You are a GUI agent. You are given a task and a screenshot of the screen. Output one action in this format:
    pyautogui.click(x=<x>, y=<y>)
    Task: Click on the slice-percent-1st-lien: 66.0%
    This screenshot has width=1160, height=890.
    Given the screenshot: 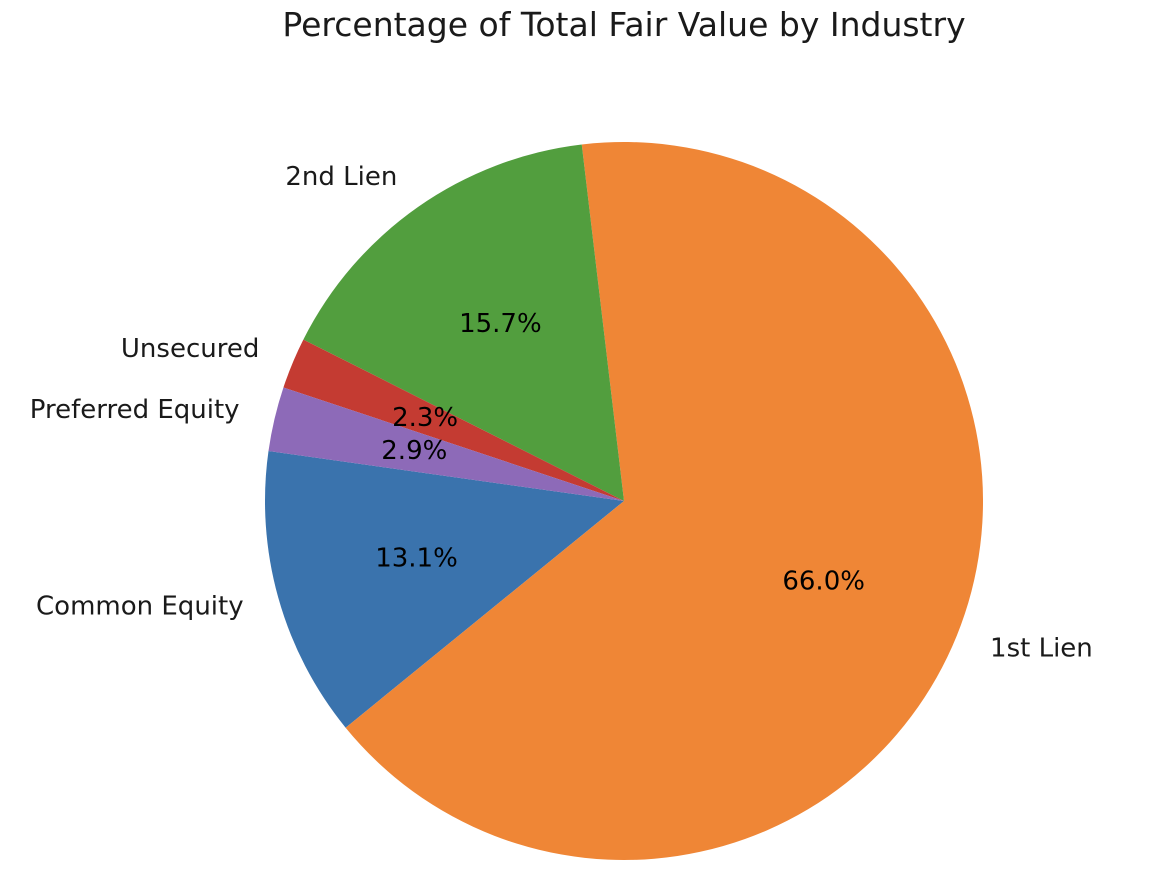 What is the action you would take?
    pyautogui.click(x=823, y=581)
    